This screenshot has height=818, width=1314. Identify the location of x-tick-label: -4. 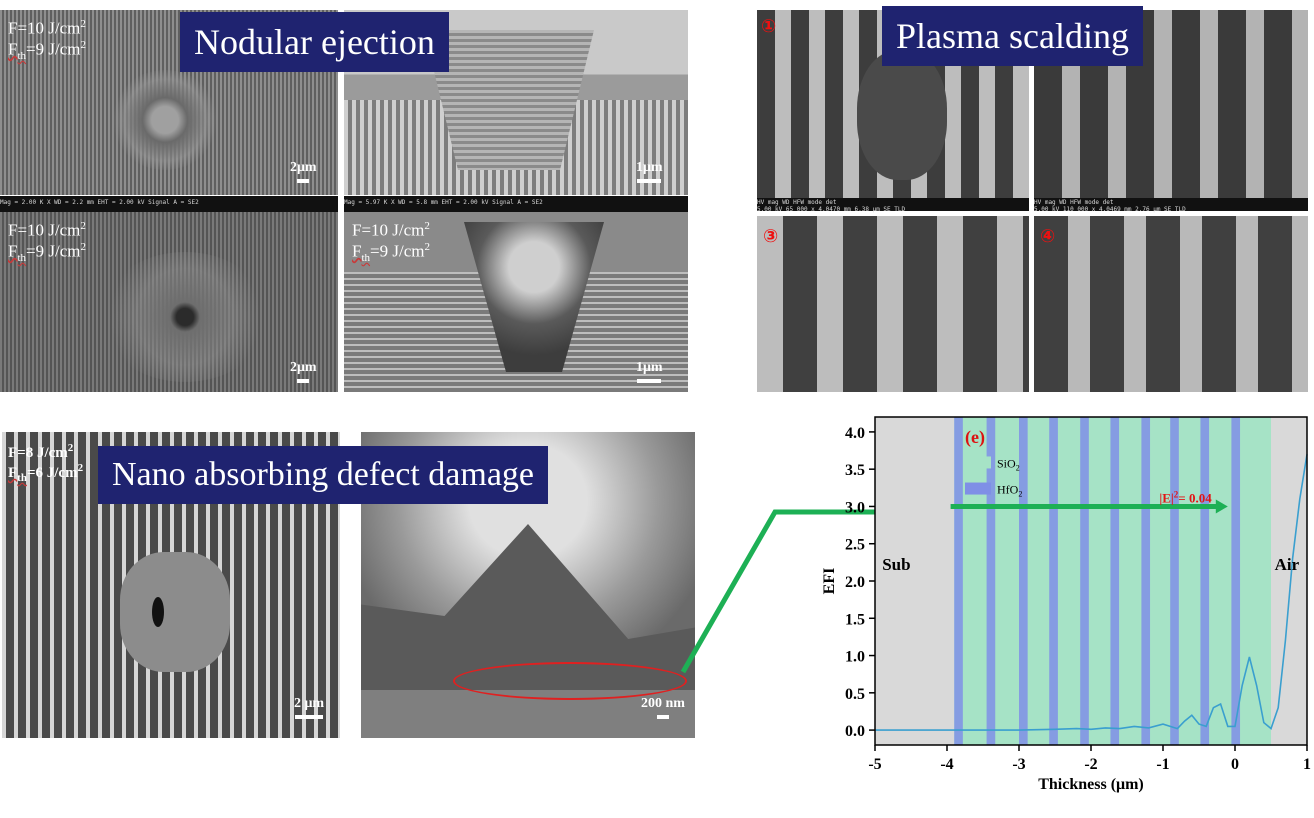
(946, 764).